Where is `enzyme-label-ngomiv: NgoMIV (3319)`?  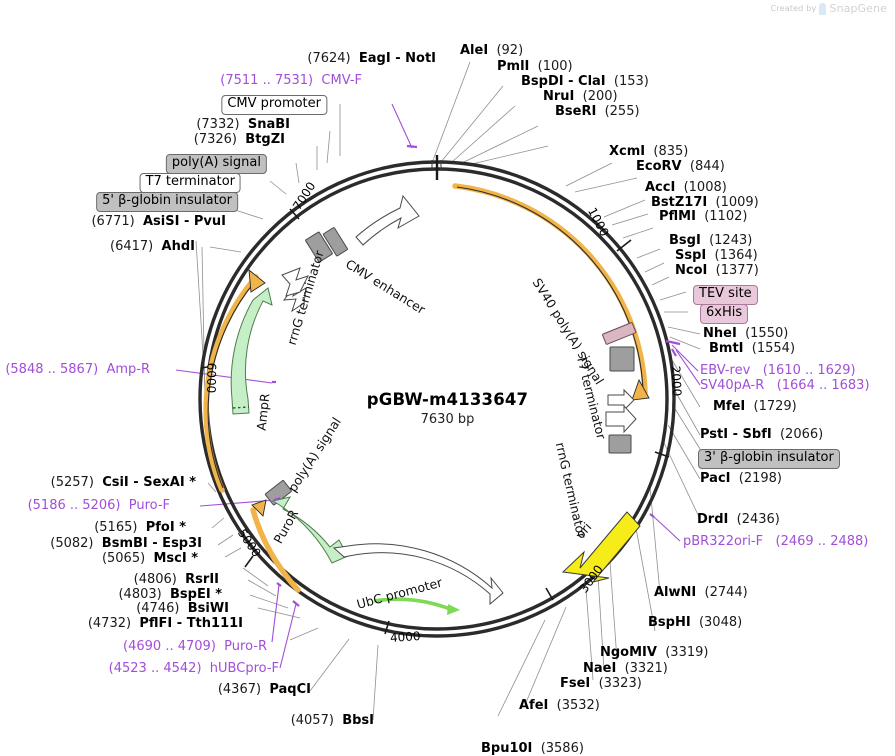 enzyme-label-ngomiv: NgoMIV (3319) is located at coordinates (654, 652).